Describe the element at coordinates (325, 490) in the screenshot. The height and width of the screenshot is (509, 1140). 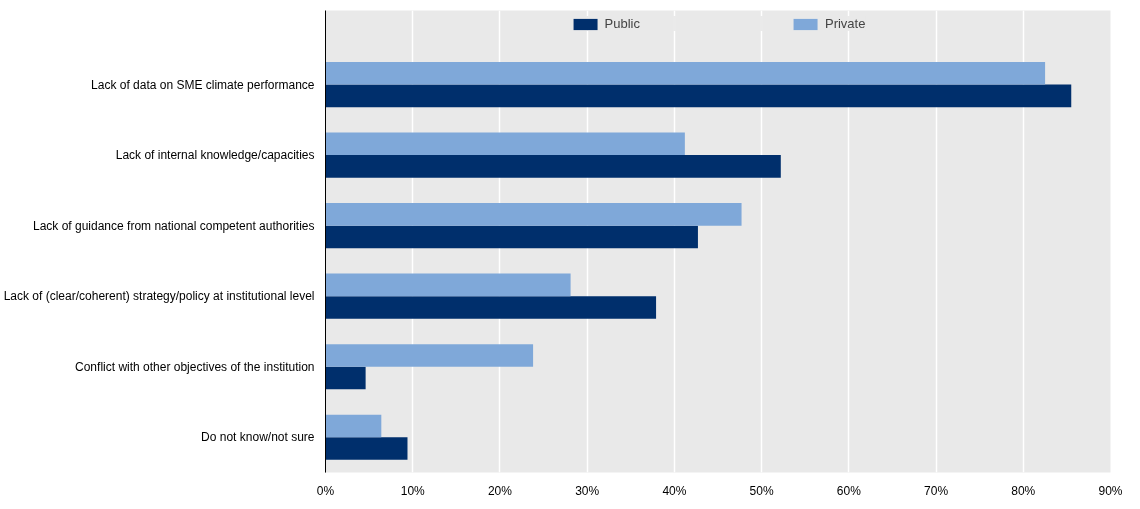
I see `x-tick-label: 0%` at that location.